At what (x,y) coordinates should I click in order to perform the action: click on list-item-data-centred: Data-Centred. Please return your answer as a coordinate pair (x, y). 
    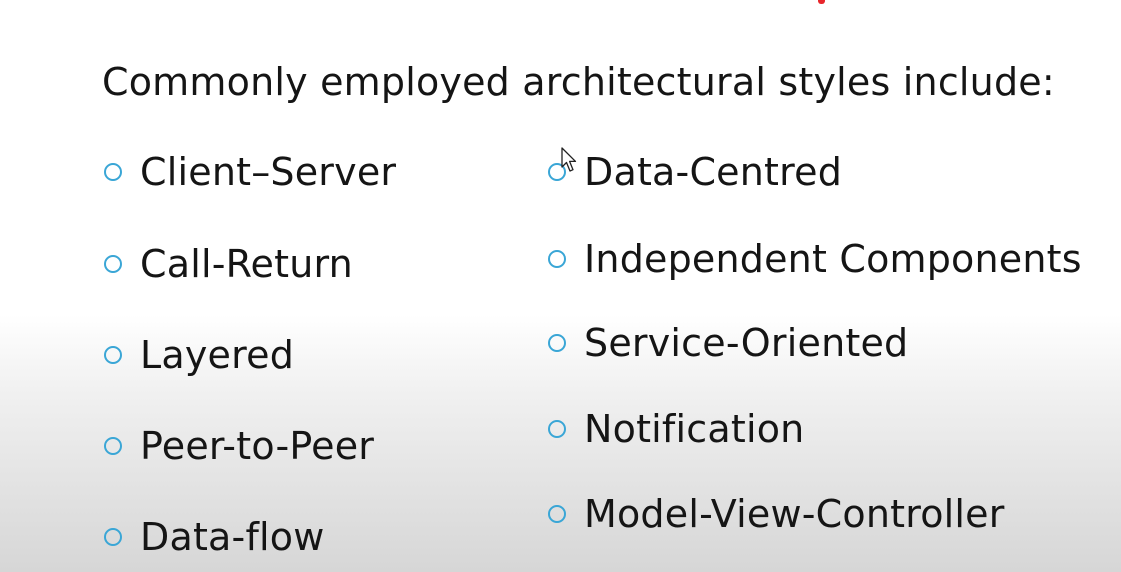
    Looking at the image, I should click on (695, 172).